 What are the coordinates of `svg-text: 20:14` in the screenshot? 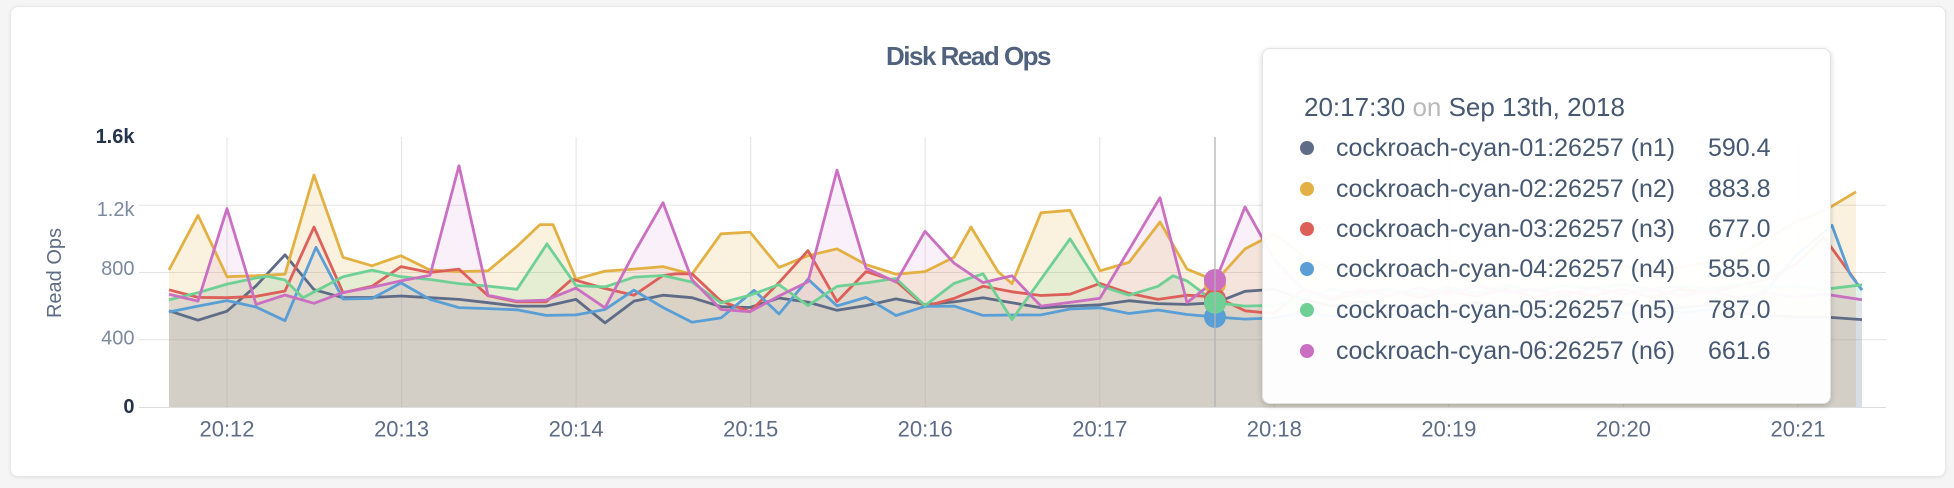 It's located at (576, 429).